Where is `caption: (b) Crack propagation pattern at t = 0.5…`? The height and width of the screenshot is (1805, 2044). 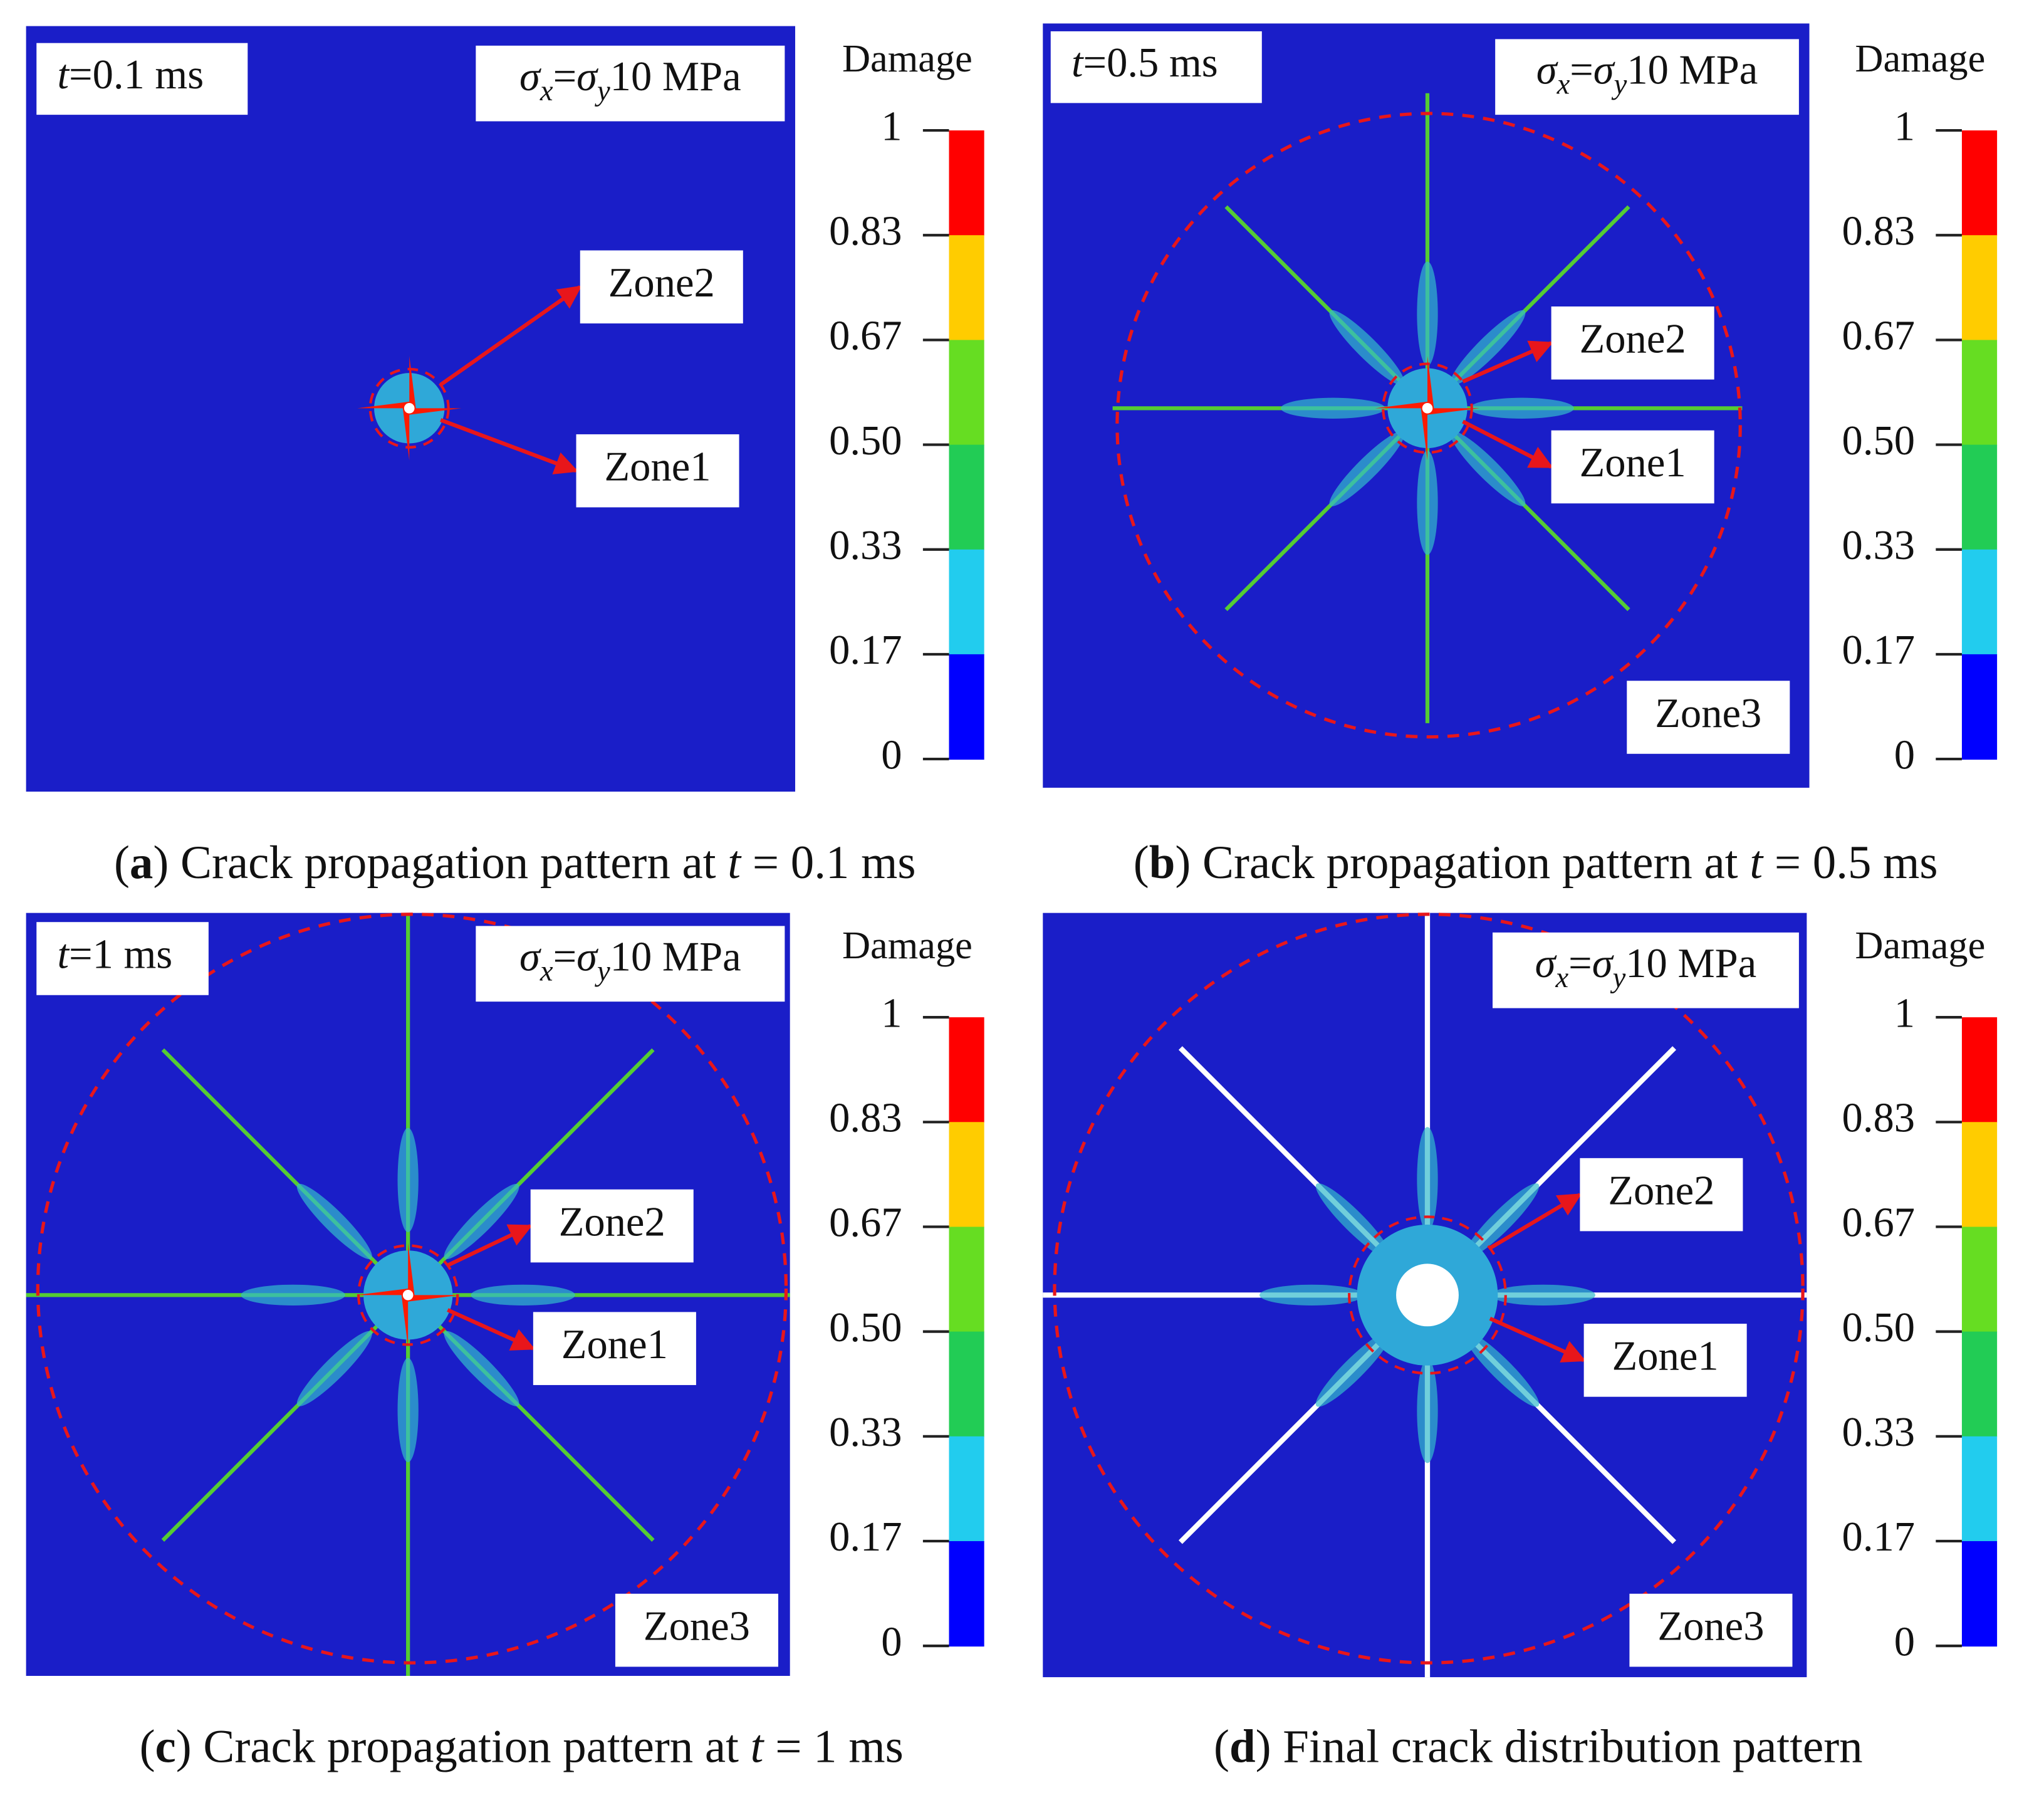
caption: (b) Crack propagation pattern at t = 0.5… is located at coordinates (1536, 863).